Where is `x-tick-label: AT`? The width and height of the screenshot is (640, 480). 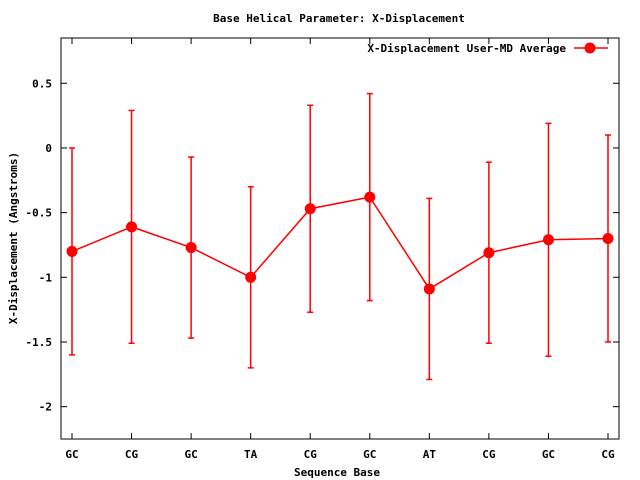
x-tick-label: AT is located at coordinates (430, 454).